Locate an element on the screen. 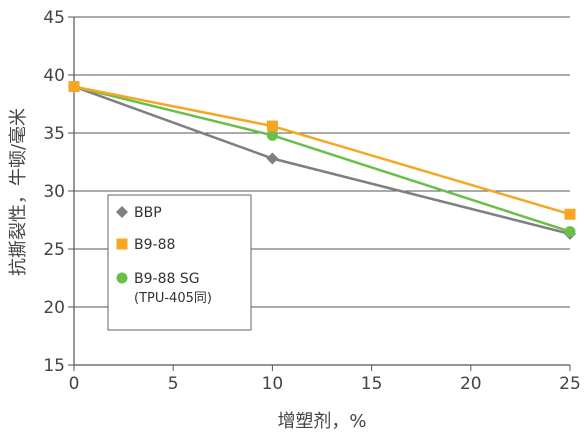 The height and width of the screenshot is (438, 585). legend-box is located at coordinates (179, 262).